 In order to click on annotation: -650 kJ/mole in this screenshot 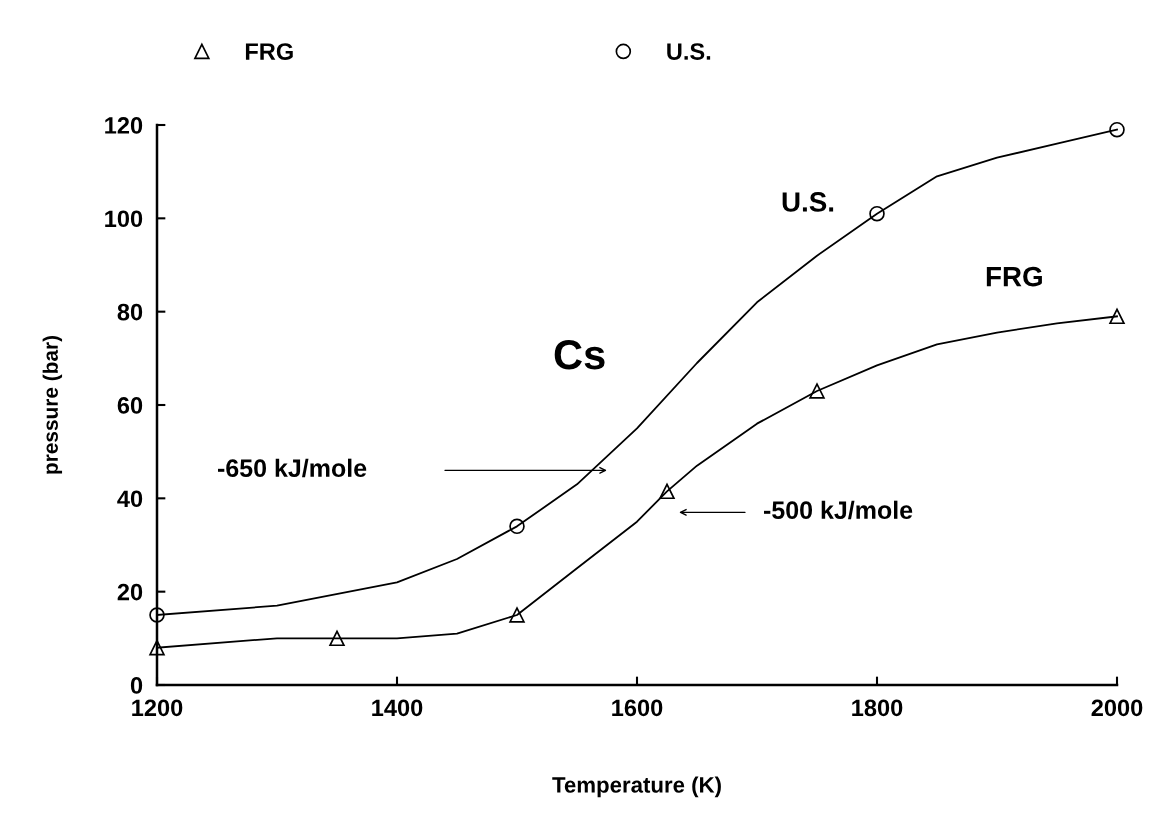, I will do `click(292, 468)`.